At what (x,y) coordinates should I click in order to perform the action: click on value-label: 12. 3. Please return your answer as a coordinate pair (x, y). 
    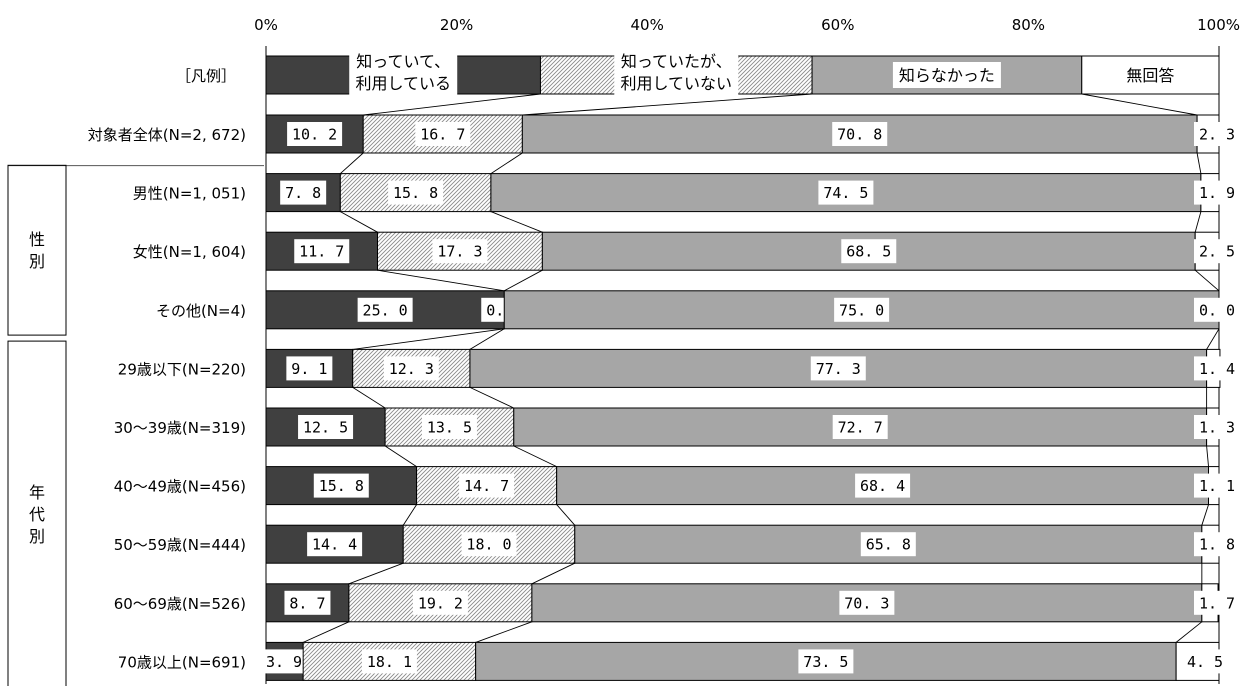
    Looking at the image, I should click on (411, 369).